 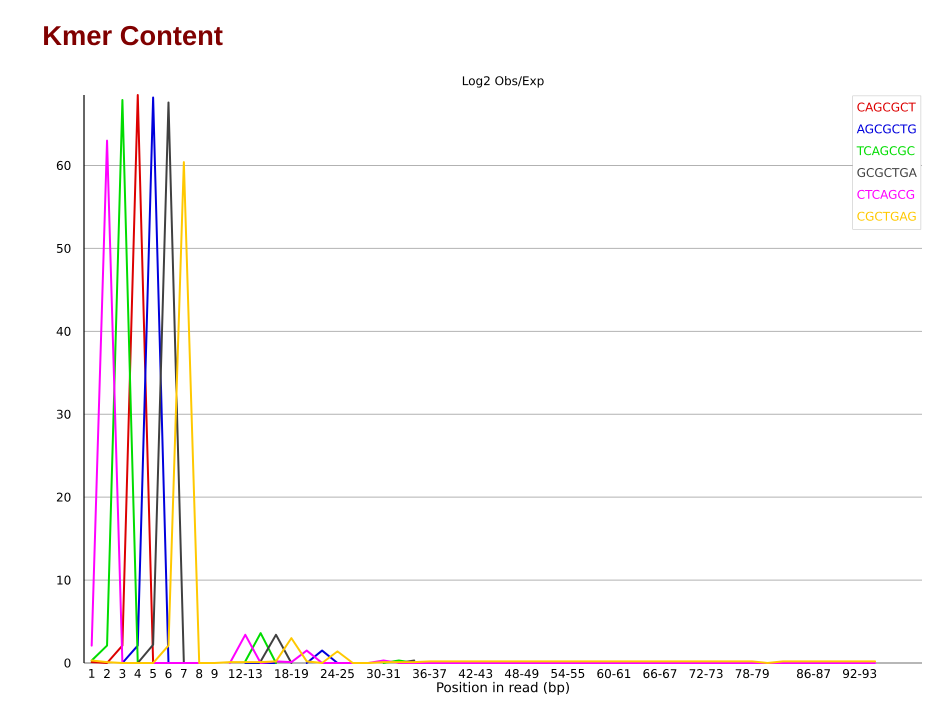 What do you see at coordinates (567, 673) in the screenshot?
I see `x-tick-label: 54-55` at bounding box center [567, 673].